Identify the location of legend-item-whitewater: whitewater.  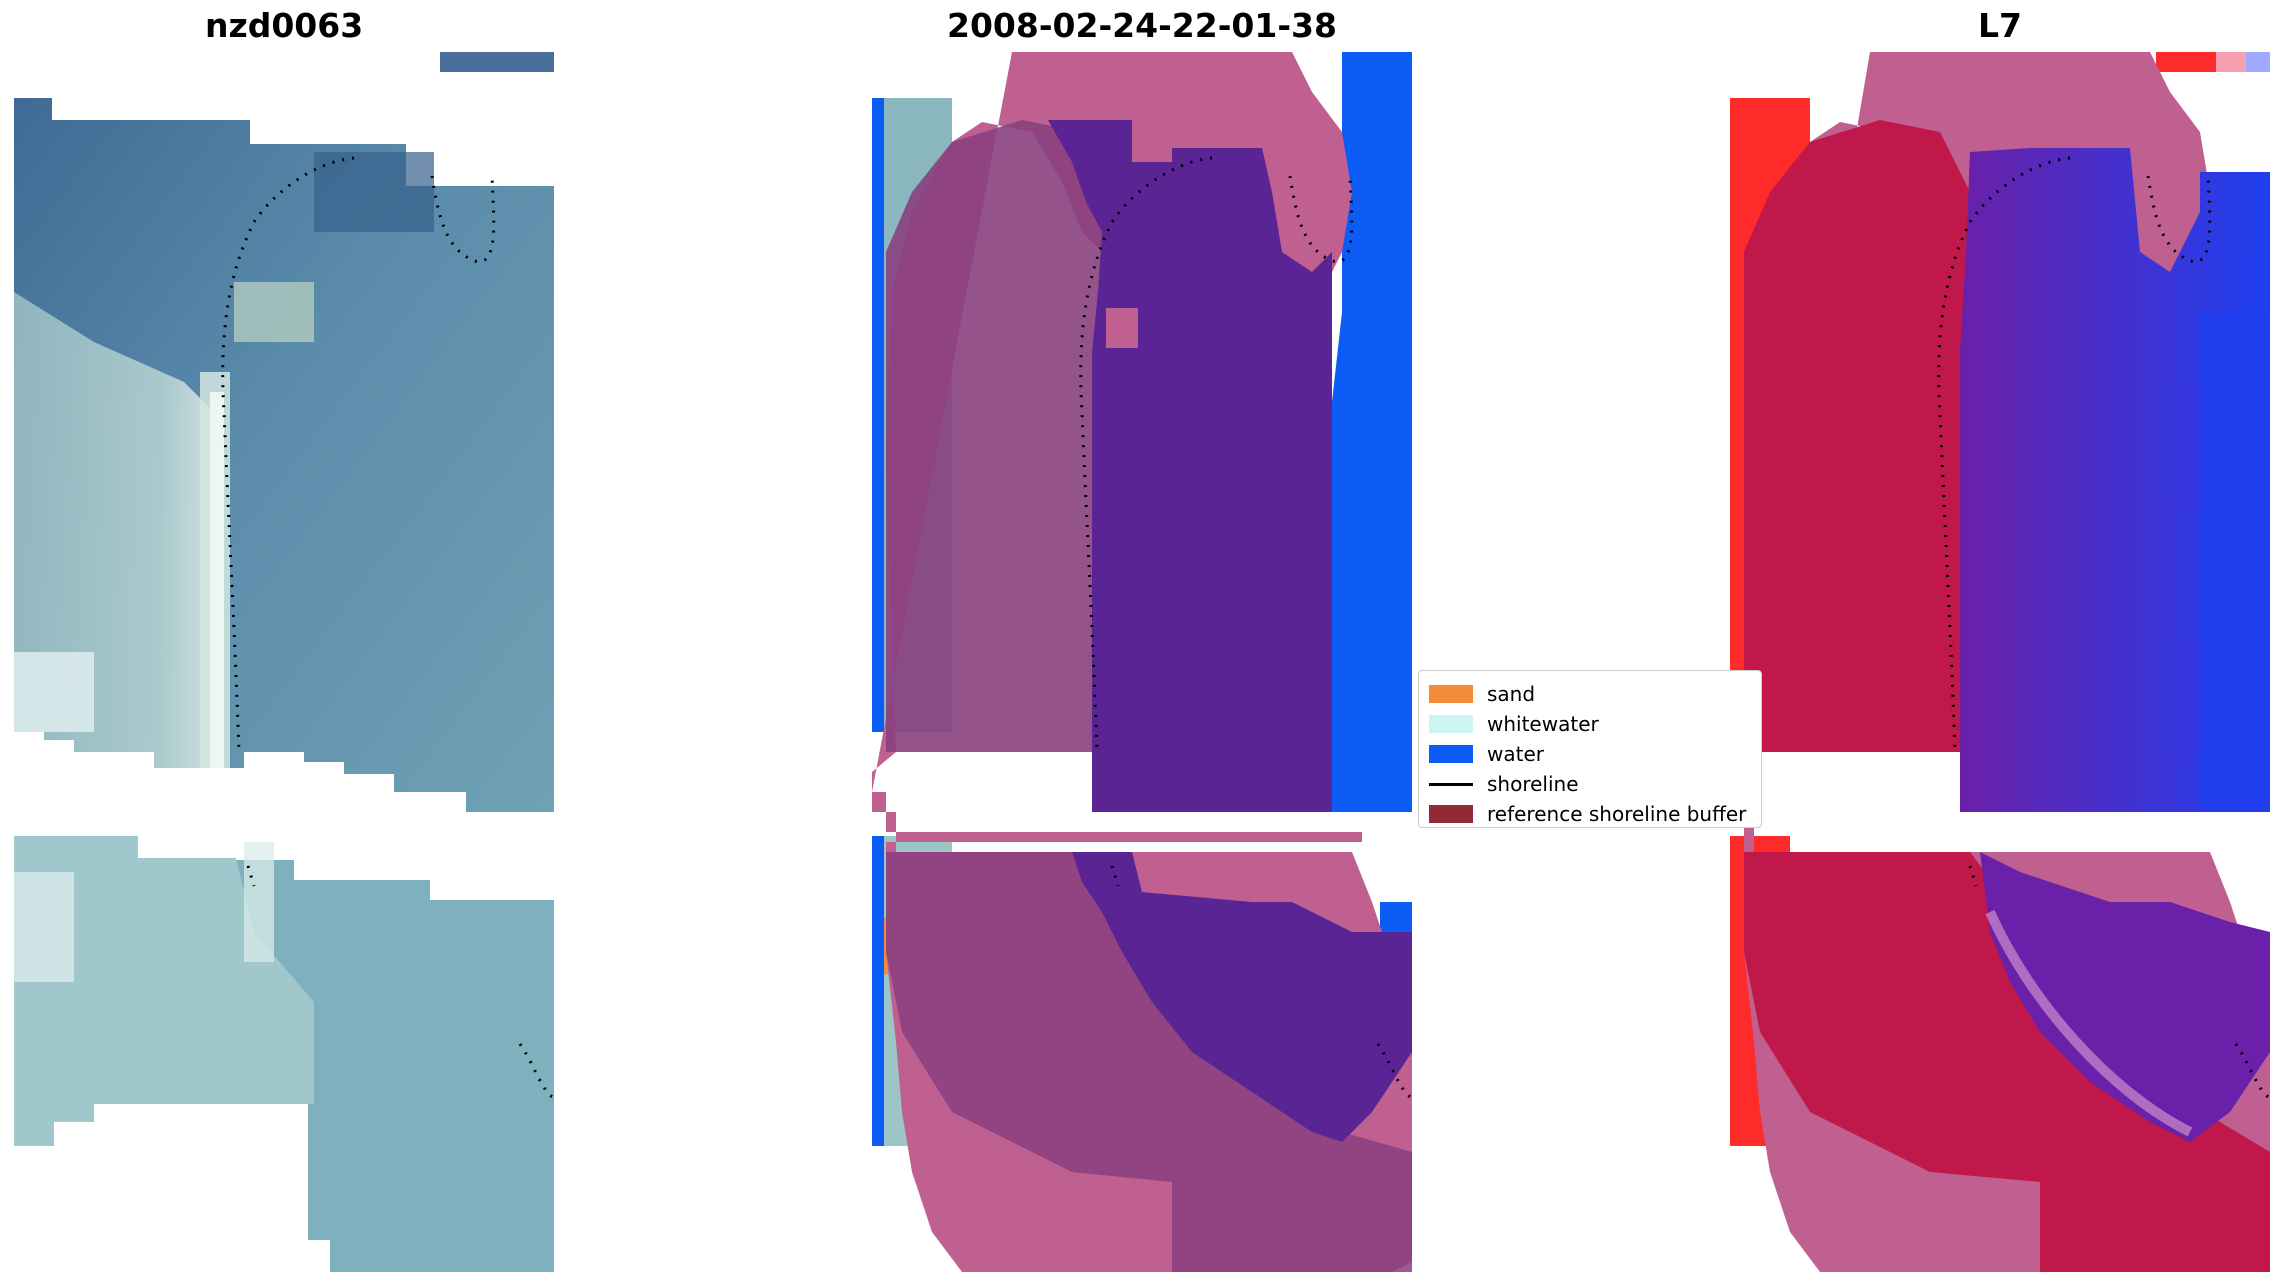
(1590, 724).